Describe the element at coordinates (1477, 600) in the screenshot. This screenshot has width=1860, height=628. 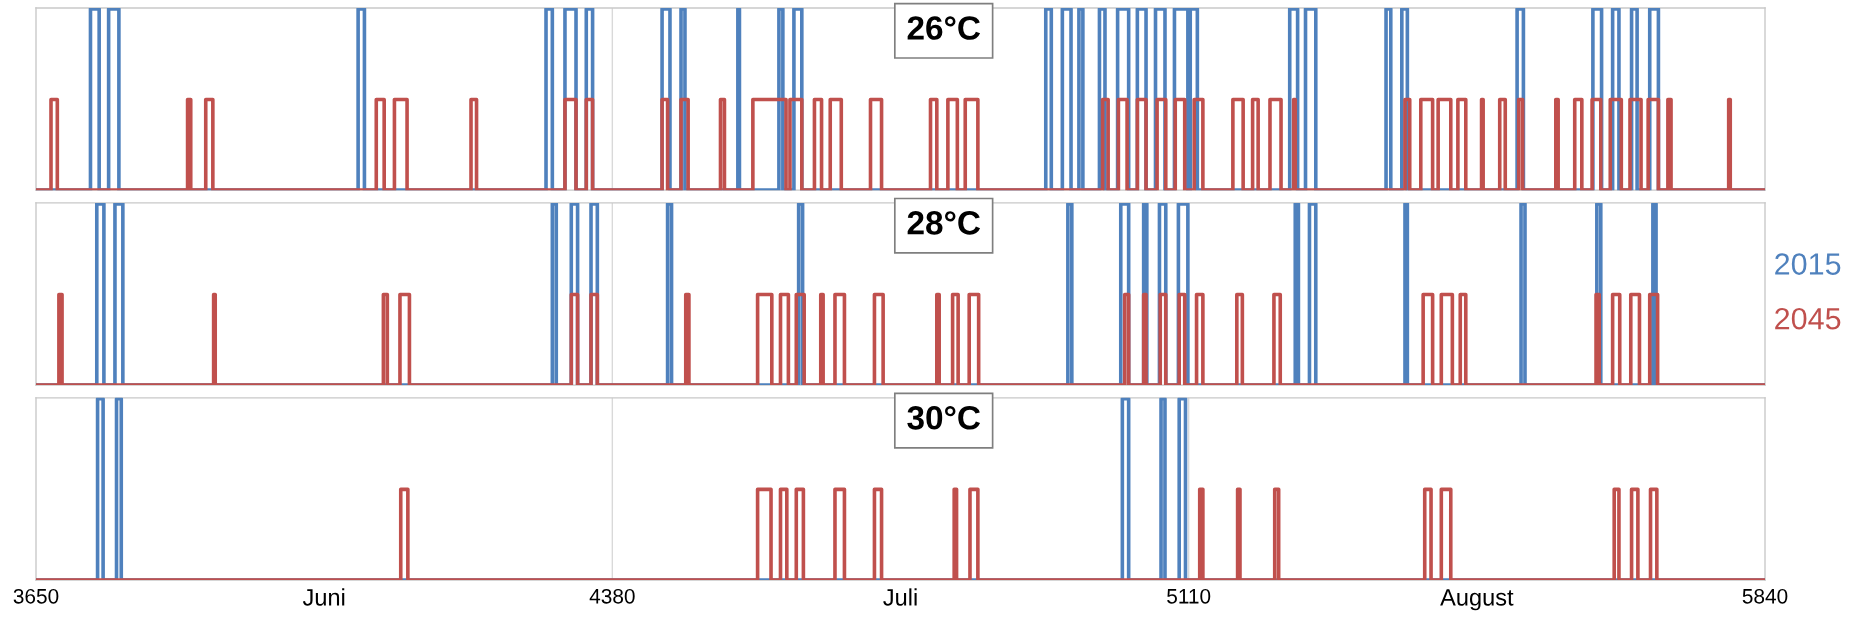
I see `x-tick-label: August` at that location.